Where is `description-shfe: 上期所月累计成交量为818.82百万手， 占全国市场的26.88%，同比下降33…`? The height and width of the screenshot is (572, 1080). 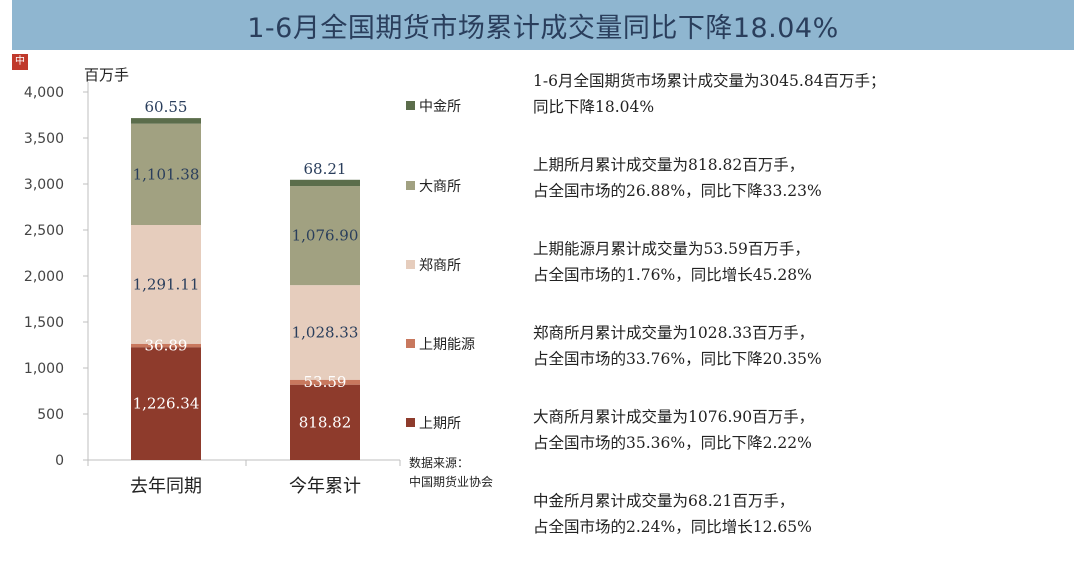
description-shfe: 上期所月累计成交量为818.82百万手， 占全国市场的26.88%，同比下降33… is located at coordinates (803, 178).